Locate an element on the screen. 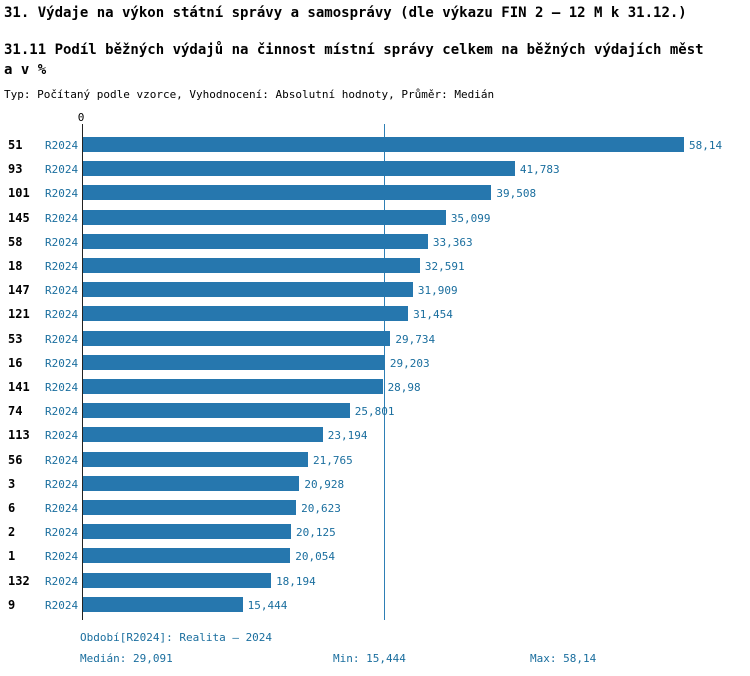 The height and width of the screenshot is (676, 750). chart-row: 121 R2024 31,454 is located at coordinates (375, 314).